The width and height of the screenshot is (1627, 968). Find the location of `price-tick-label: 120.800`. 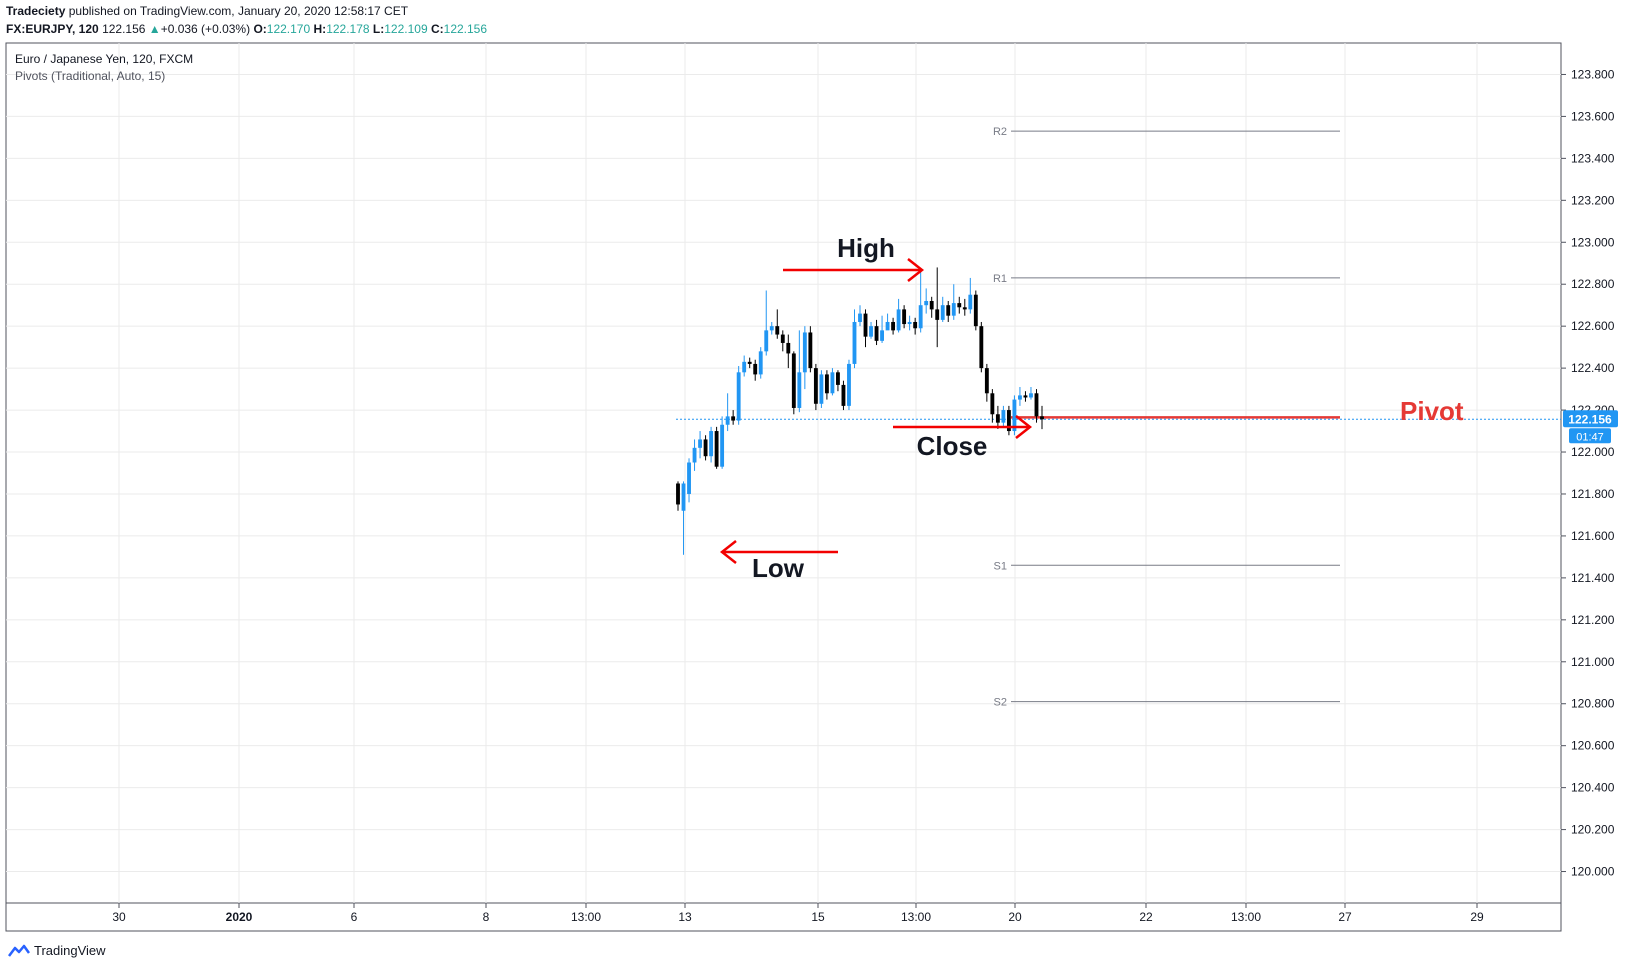

price-tick-label: 120.800 is located at coordinates (1593, 704).